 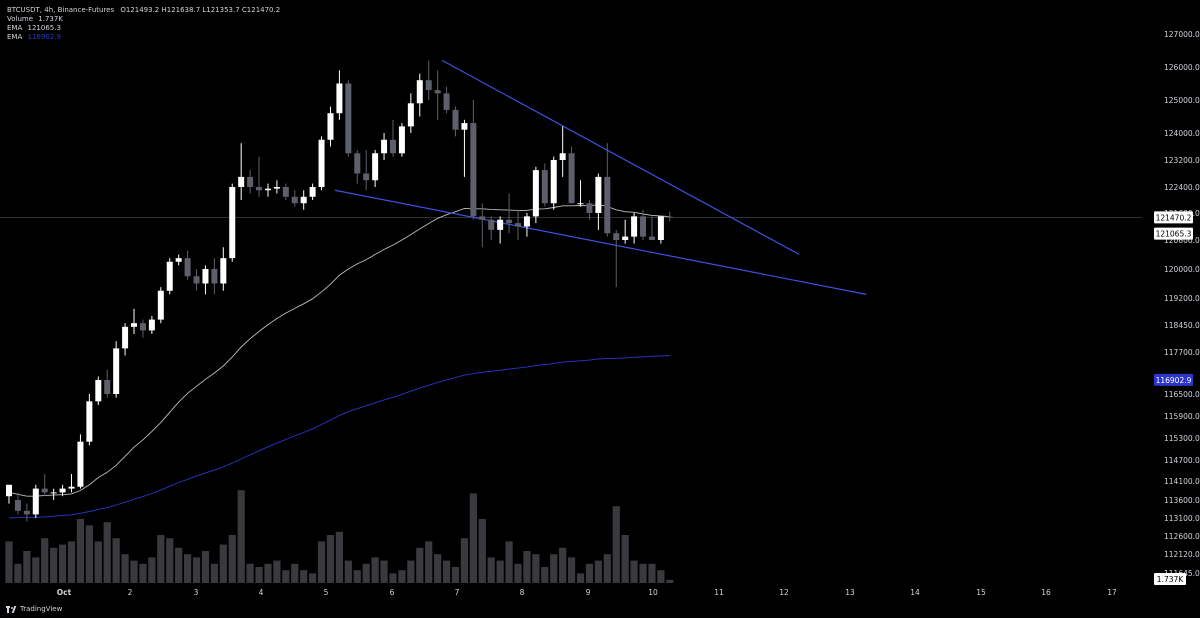 I want to click on ema-slow-tag: 116902.9, so click(x=1173, y=379).